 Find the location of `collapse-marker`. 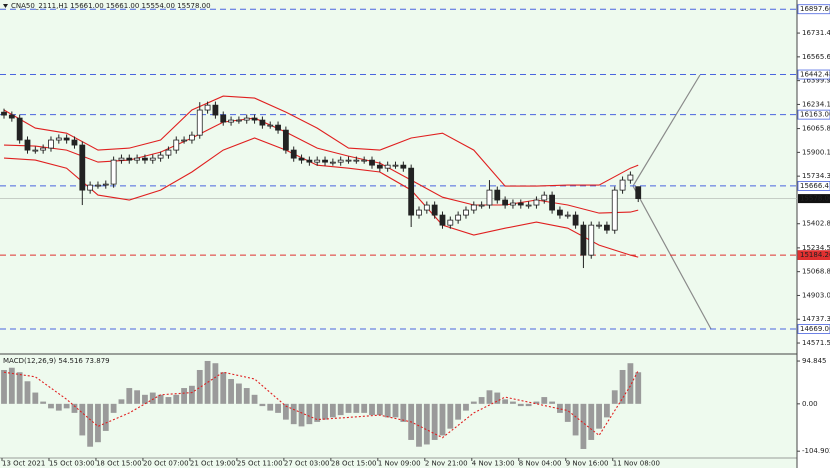

collapse-marker is located at coordinates (5, 6).